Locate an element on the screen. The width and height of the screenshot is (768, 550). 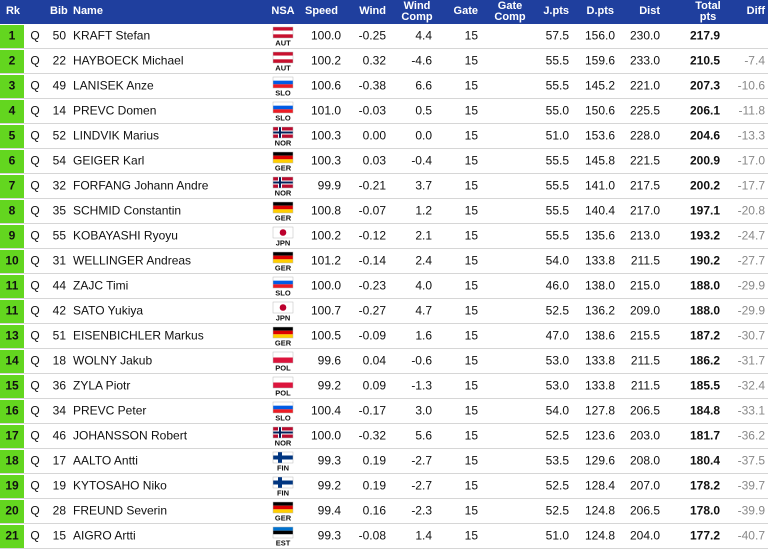
bib: 44 is located at coordinates (60, 286).